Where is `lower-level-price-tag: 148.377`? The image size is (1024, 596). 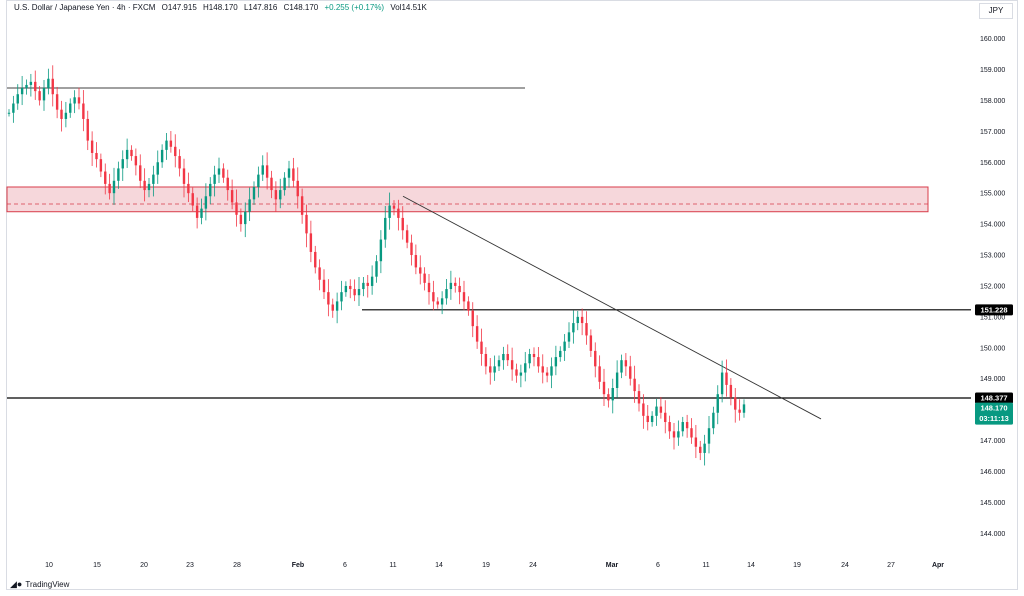
lower-level-price-tag: 148.377 is located at coordinates (994, 398).